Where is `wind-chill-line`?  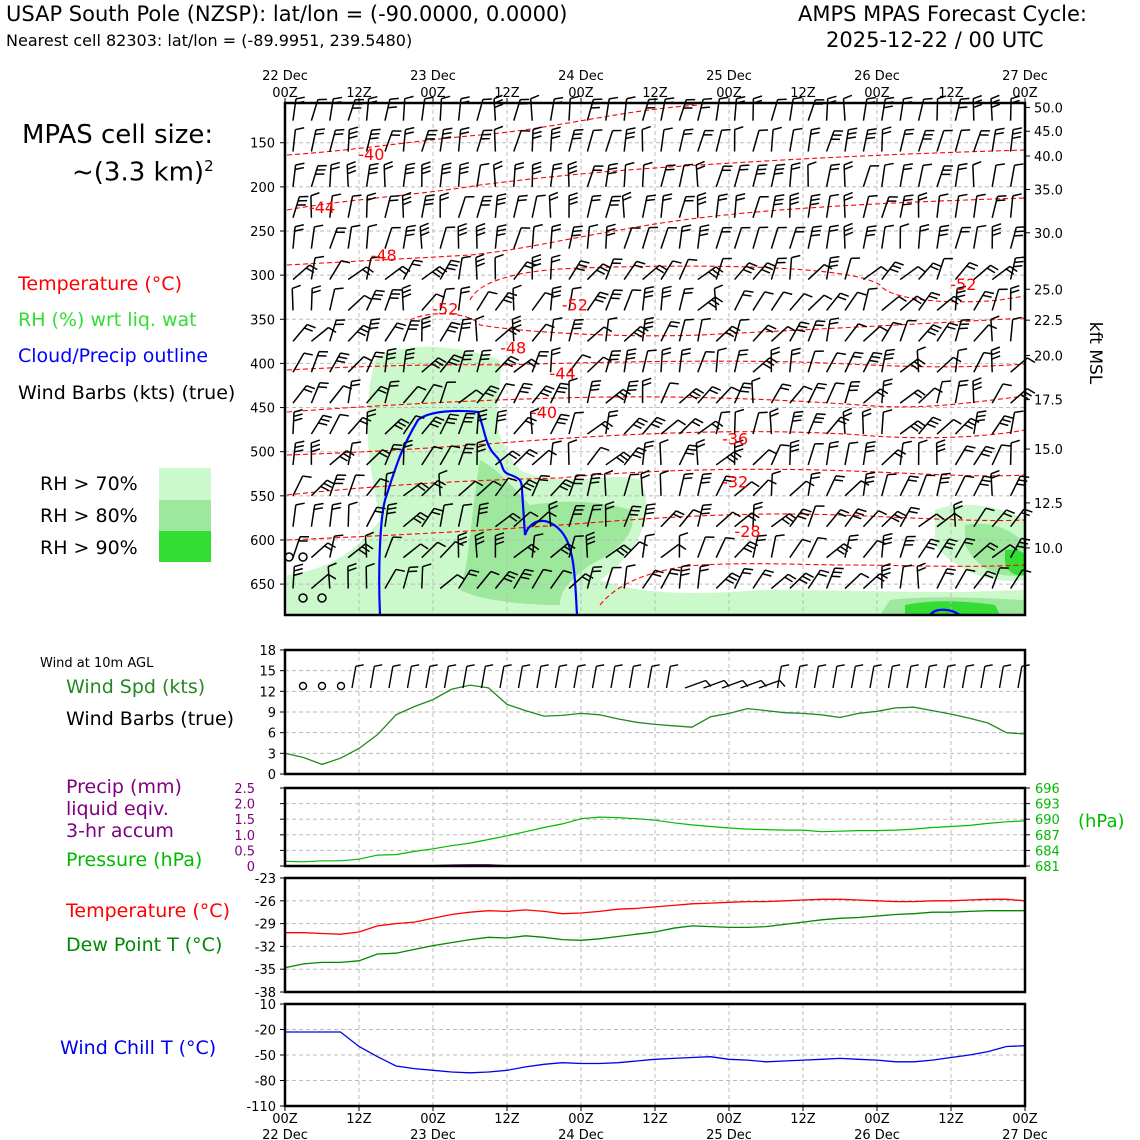
wind-chill-line is located at coordinates (655, 1052).